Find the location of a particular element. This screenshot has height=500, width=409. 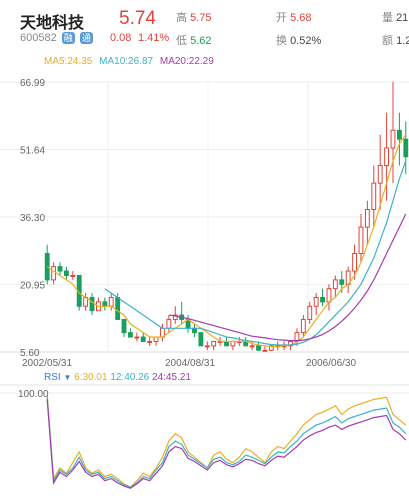

amount-stat: 额 1.2 is located at coordinates (395, 40).